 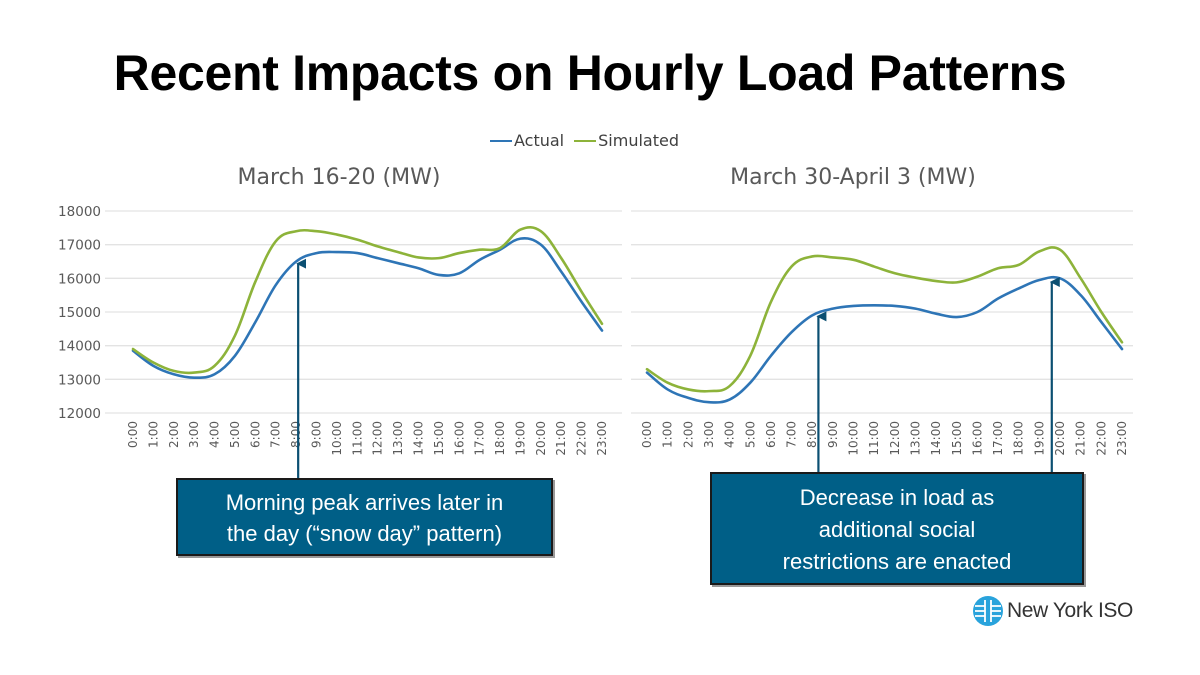 What do you see at coordinates (79, 347) in the screenshot?
I see `y-tick-label: 14000` at bounding box center [79, 347].